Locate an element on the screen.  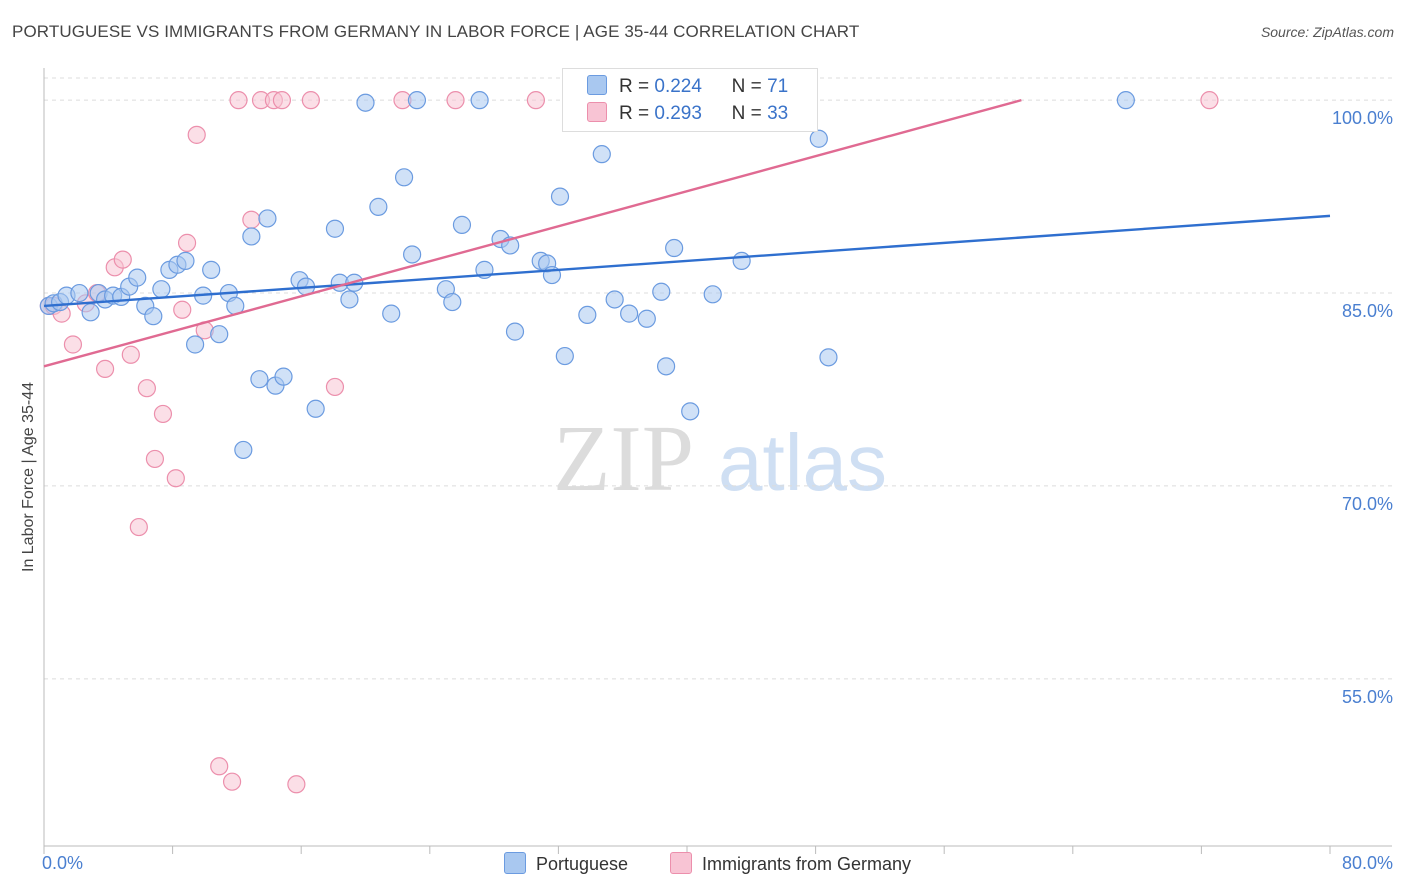
watermark-zip: ZIP is located at coordinates (623, 459).